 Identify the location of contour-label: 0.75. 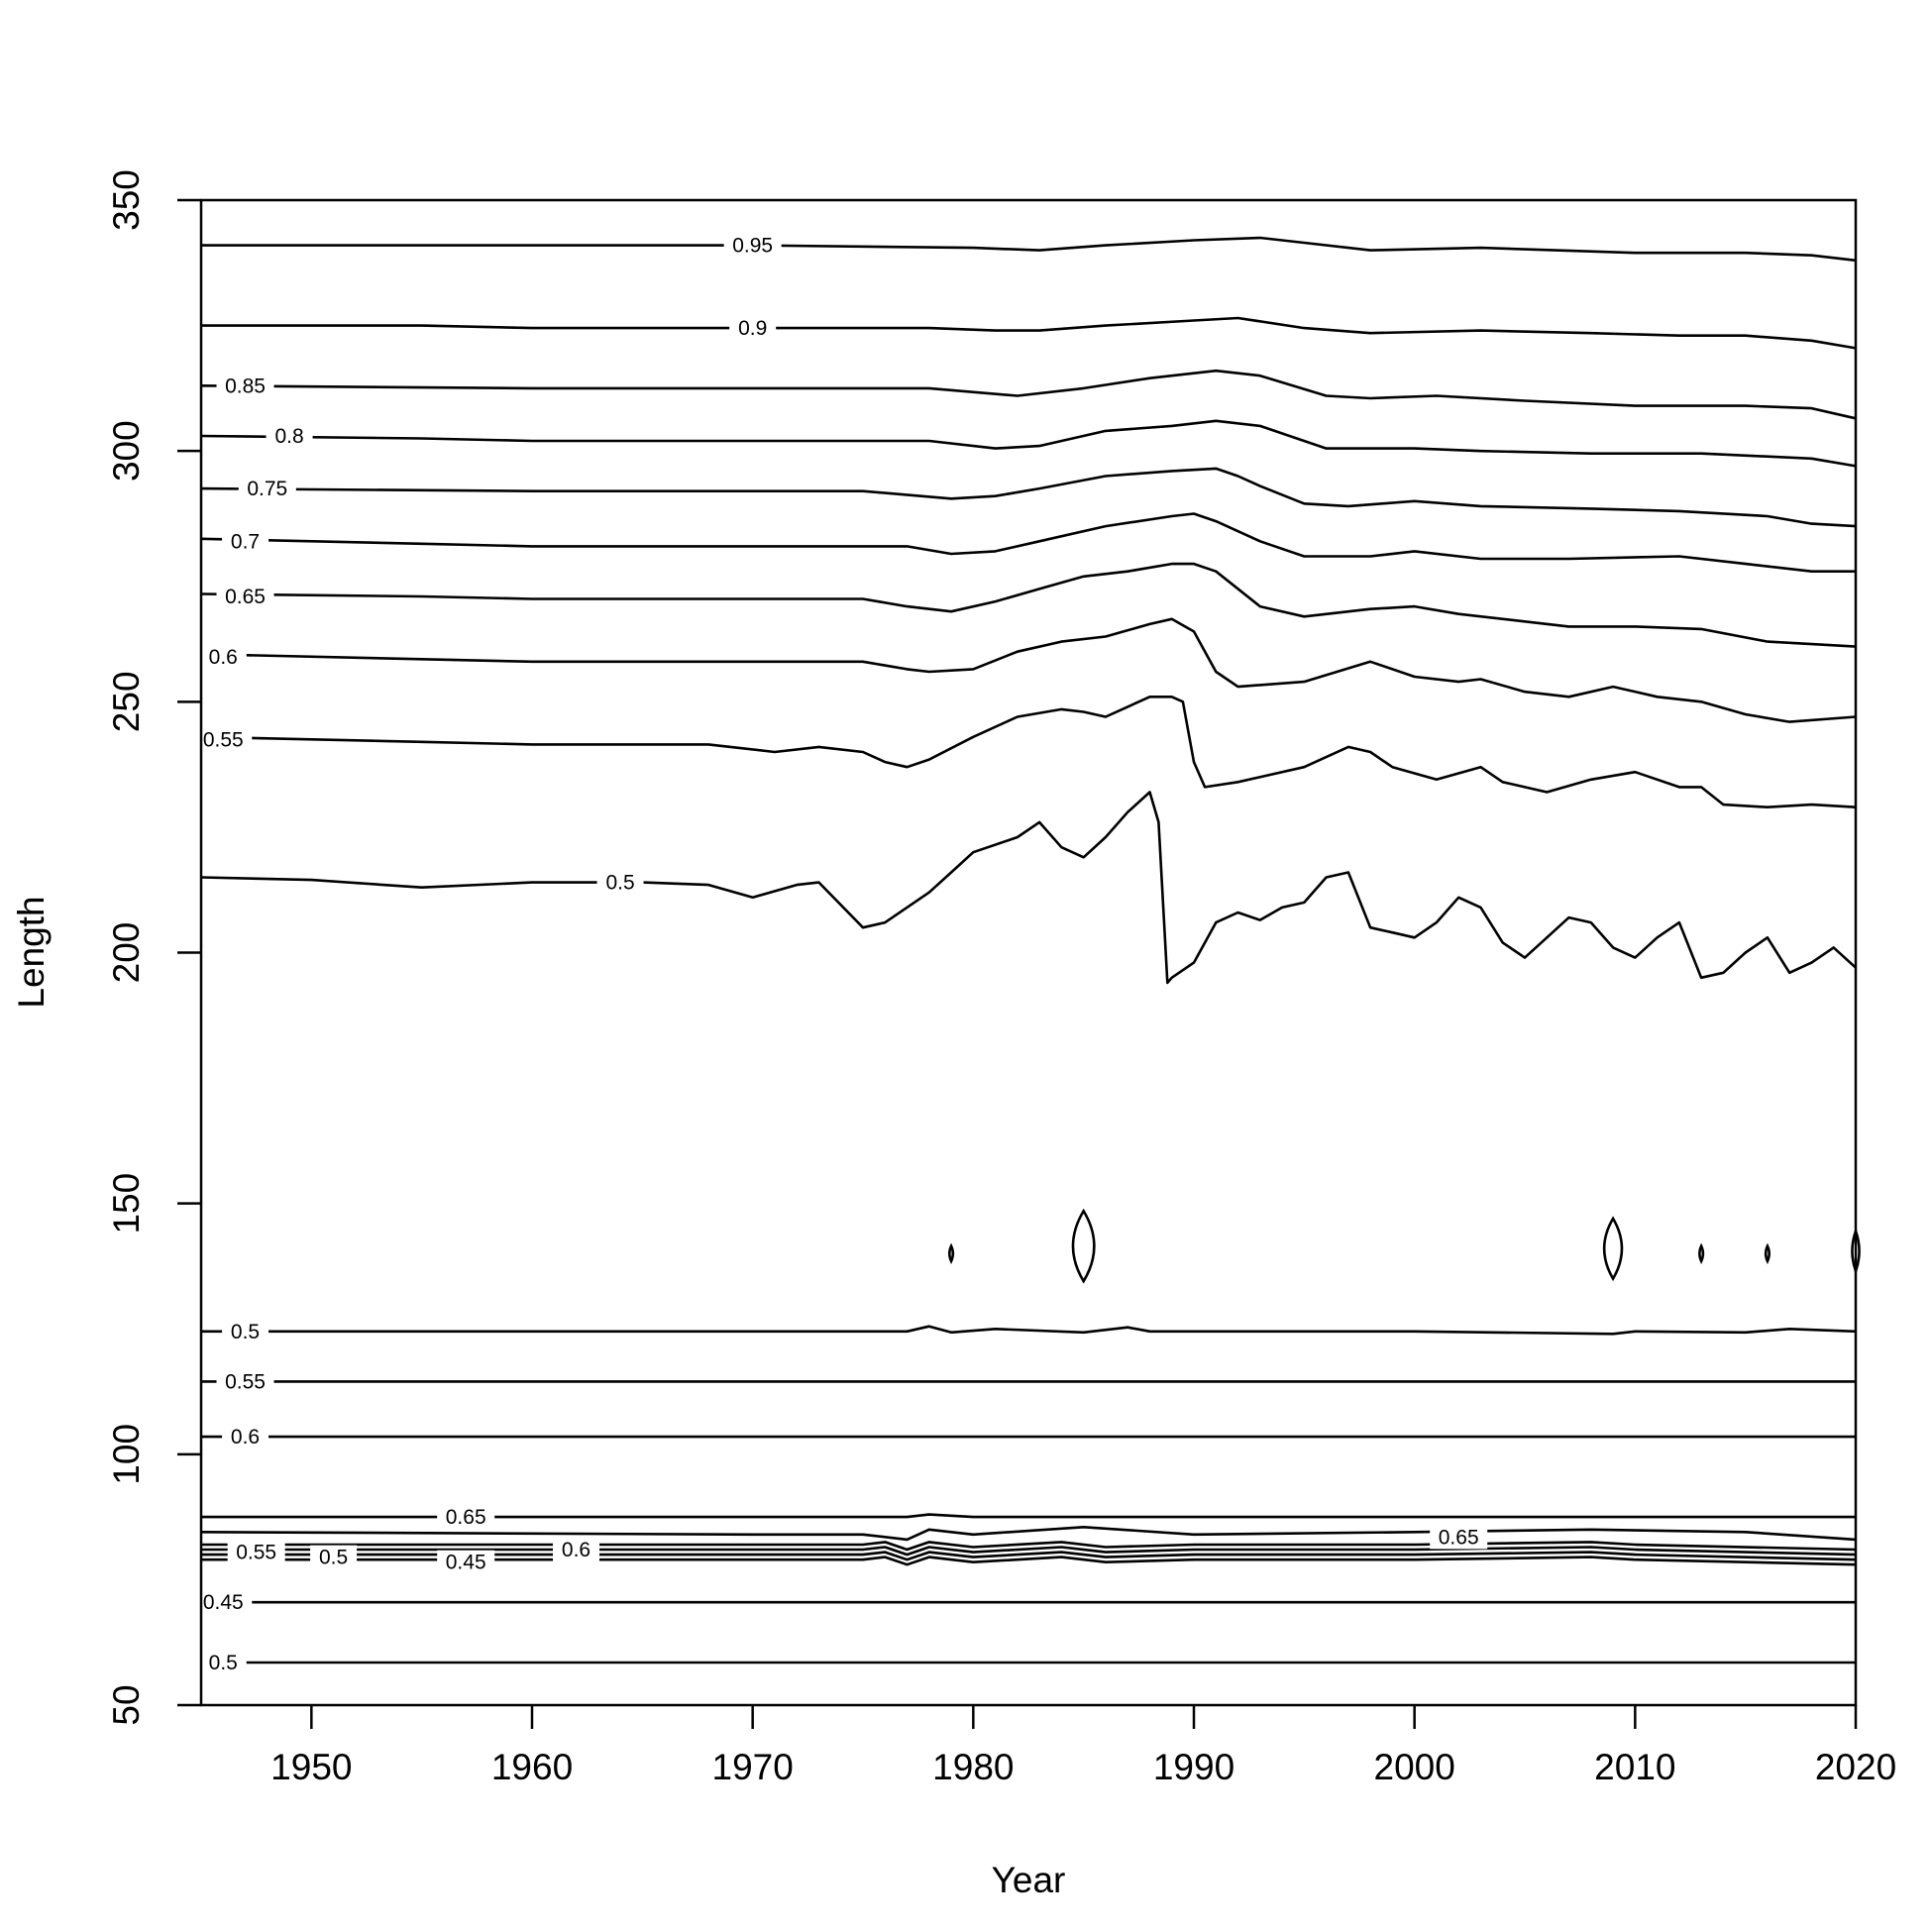
(267, 489).